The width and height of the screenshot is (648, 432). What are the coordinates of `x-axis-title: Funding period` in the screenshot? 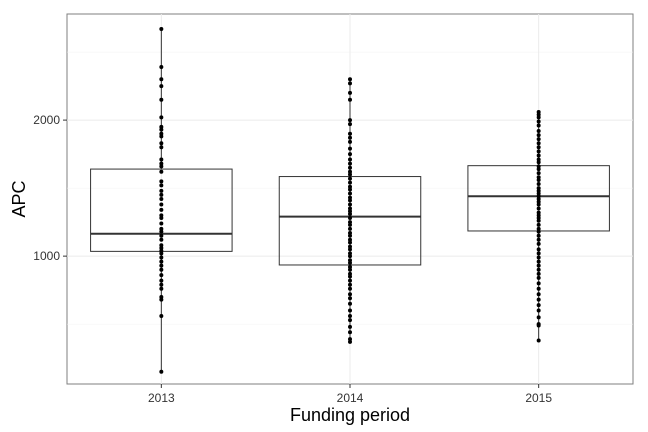 It's located at (350, 415).